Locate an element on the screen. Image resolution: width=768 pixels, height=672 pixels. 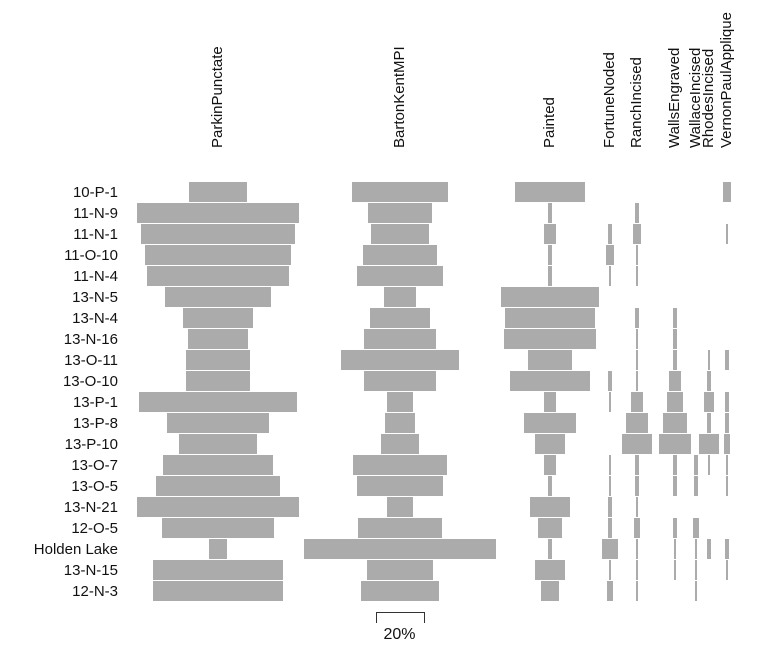
column-header: VernonPaulApplique is located at coordinates (726, 80).